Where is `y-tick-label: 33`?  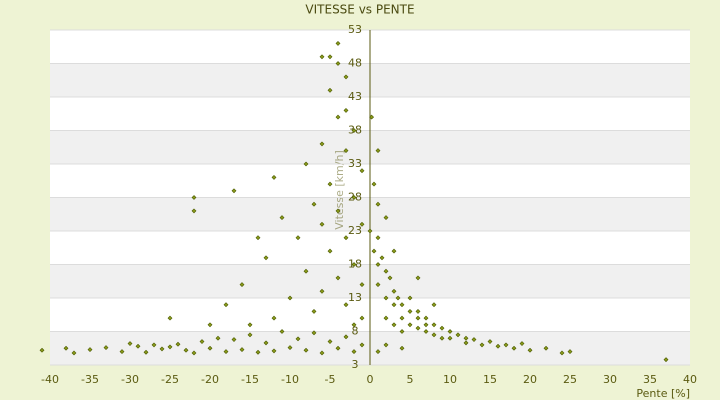
y-tick-label: 33 is located at coordinates (355, 163).